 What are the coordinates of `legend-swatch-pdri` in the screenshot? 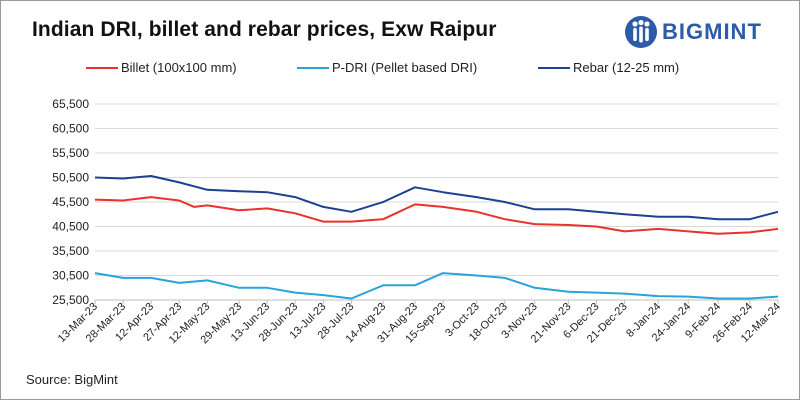 It's located at (313, 67).